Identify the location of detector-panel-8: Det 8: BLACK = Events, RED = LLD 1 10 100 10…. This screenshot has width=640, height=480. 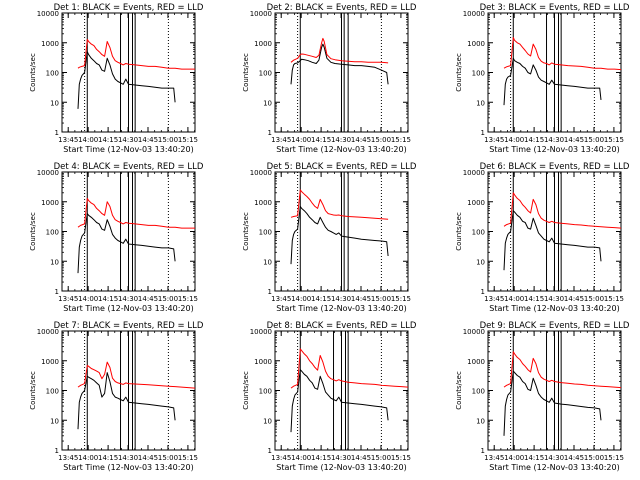
(329, 396).